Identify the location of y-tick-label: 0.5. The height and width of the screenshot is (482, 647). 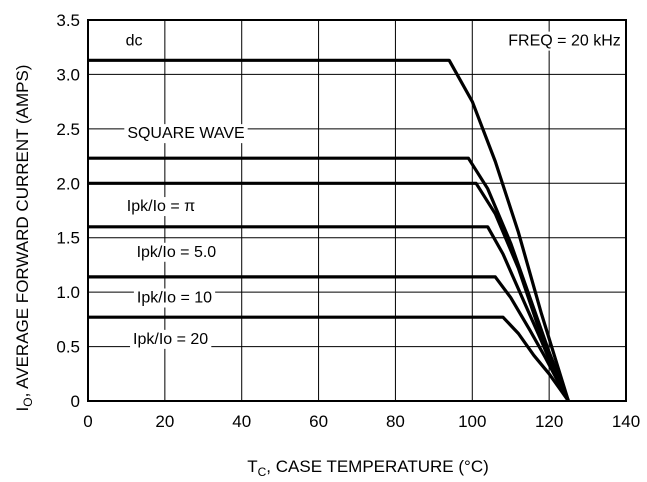
(68, 347).